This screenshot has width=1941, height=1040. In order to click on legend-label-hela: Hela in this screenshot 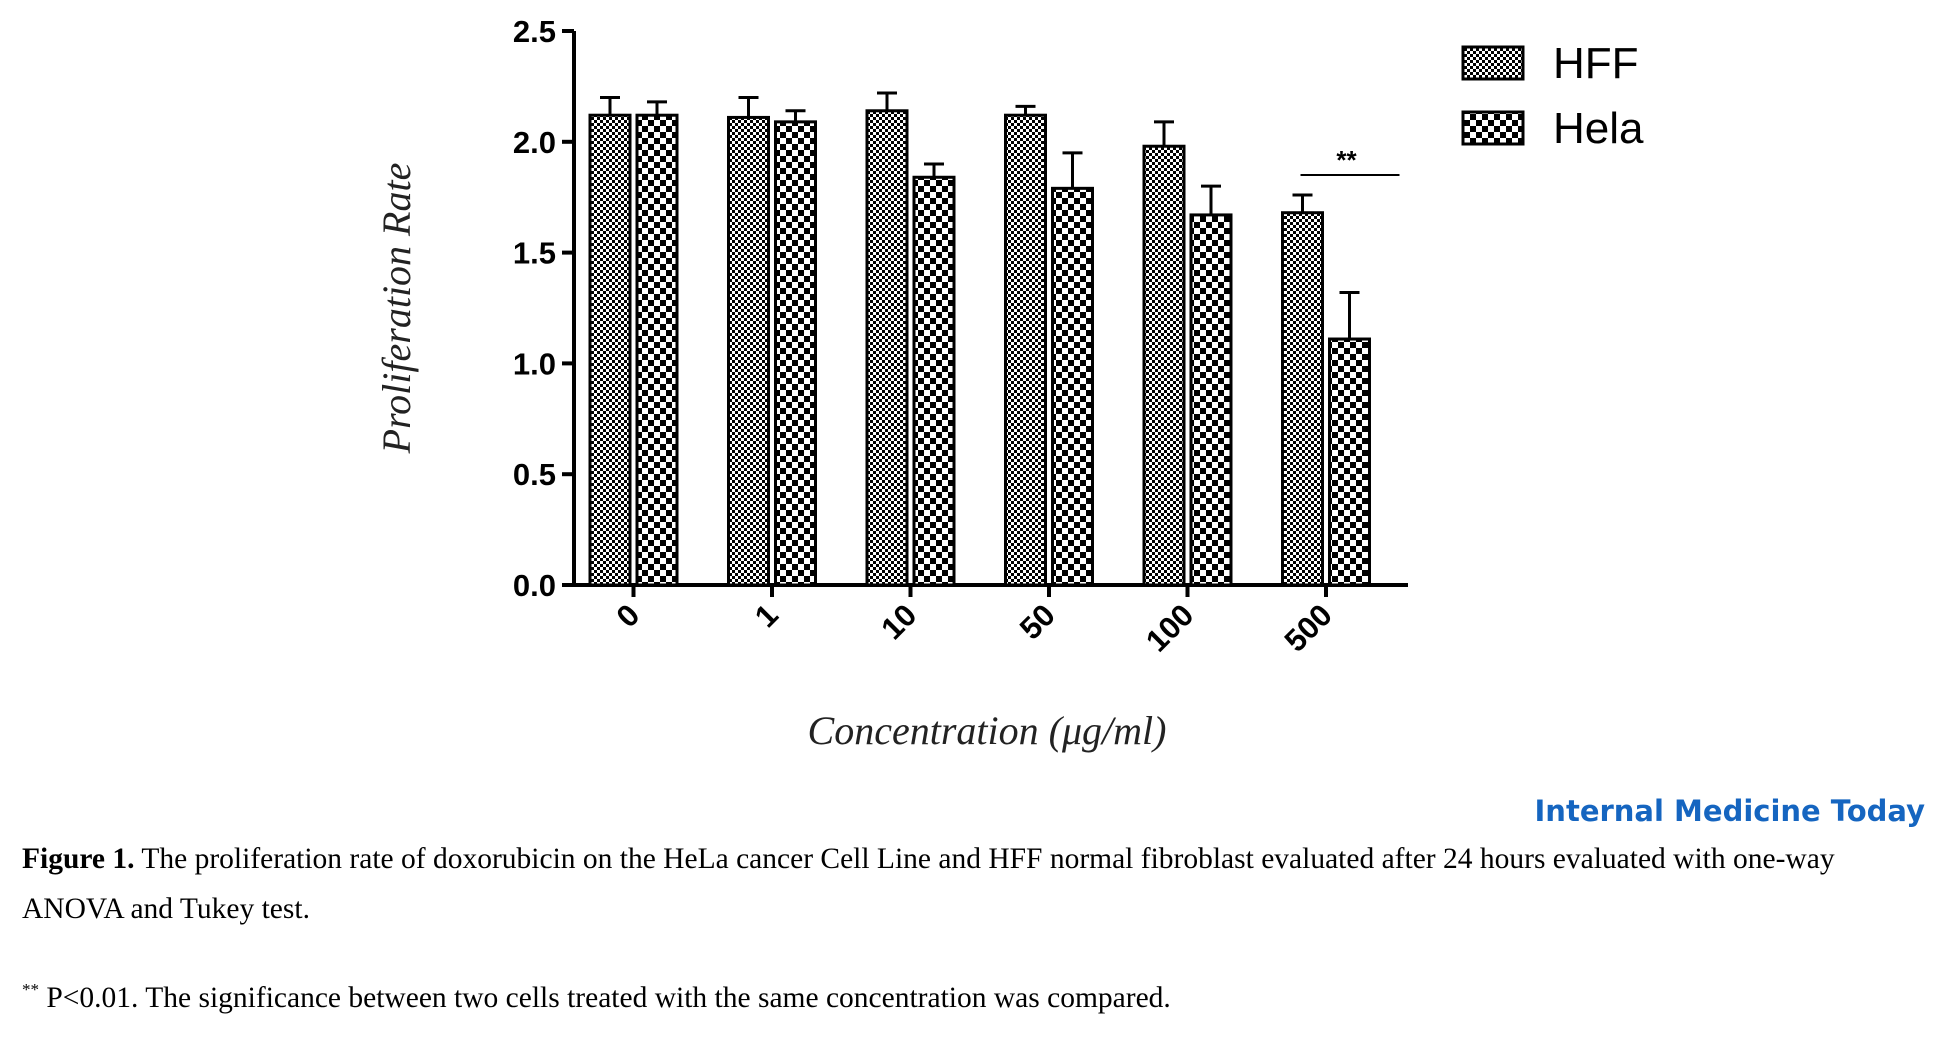, I will do `click(1598, 128)`.